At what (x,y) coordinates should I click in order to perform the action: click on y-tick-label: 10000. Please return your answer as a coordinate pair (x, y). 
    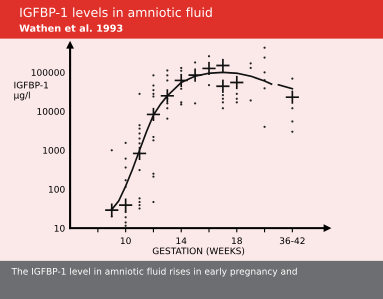
    Looking at the image, I should click on (51, 111).